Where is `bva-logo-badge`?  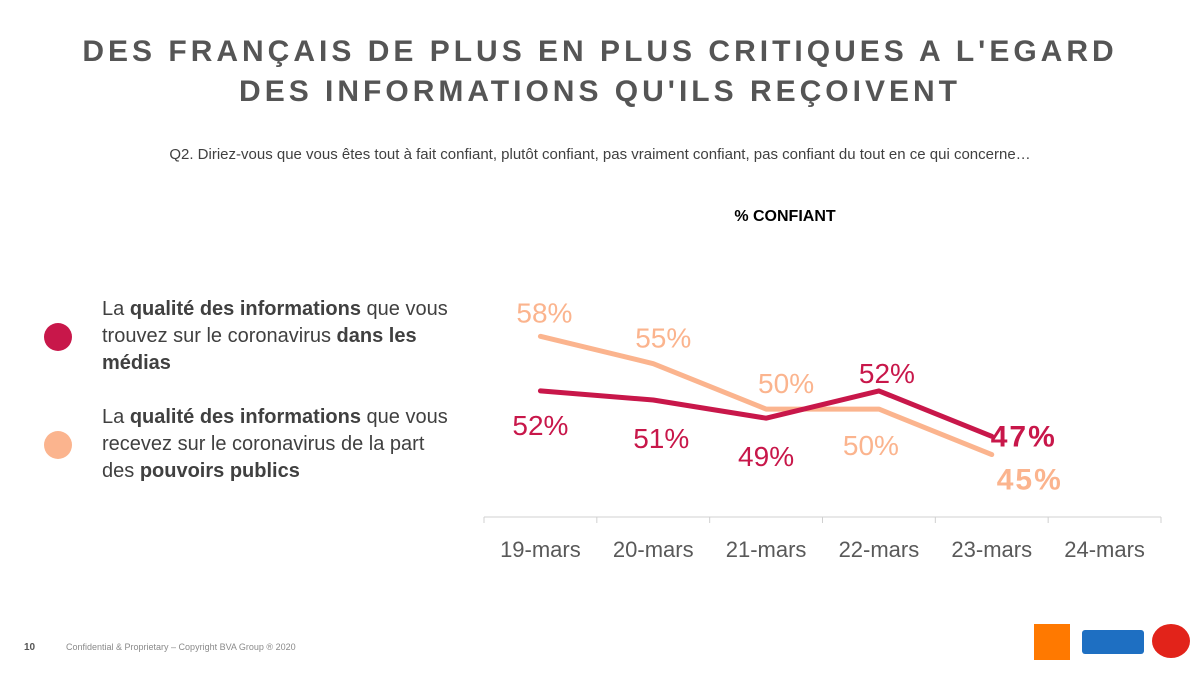 bva-logo-badge is located at coordinates (1171, 641).